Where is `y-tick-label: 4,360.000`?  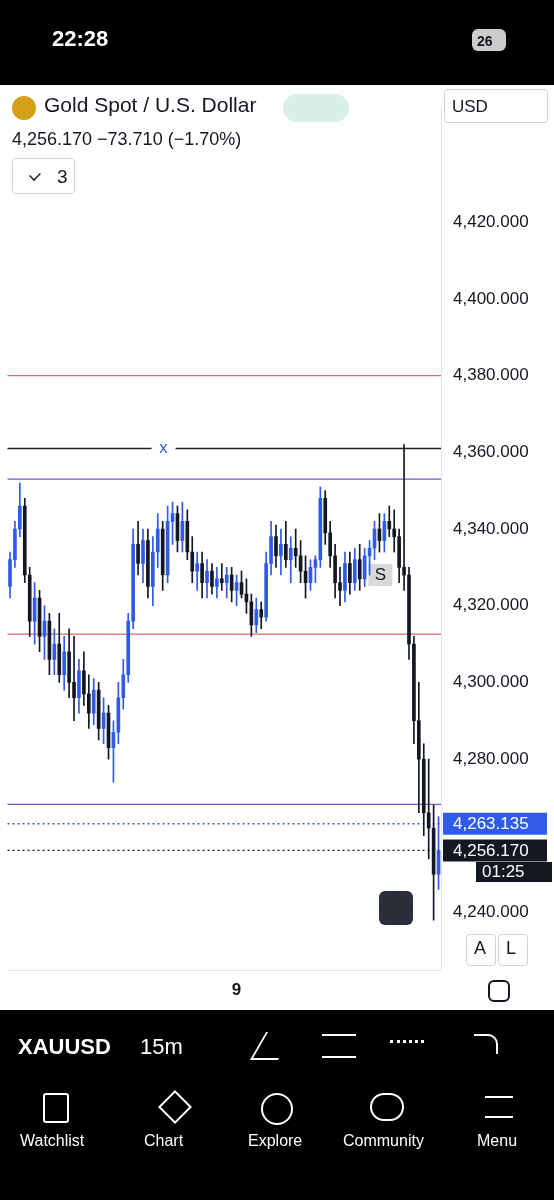
y-tick-label: 4,360.000 is located at coordinates (491, 452).